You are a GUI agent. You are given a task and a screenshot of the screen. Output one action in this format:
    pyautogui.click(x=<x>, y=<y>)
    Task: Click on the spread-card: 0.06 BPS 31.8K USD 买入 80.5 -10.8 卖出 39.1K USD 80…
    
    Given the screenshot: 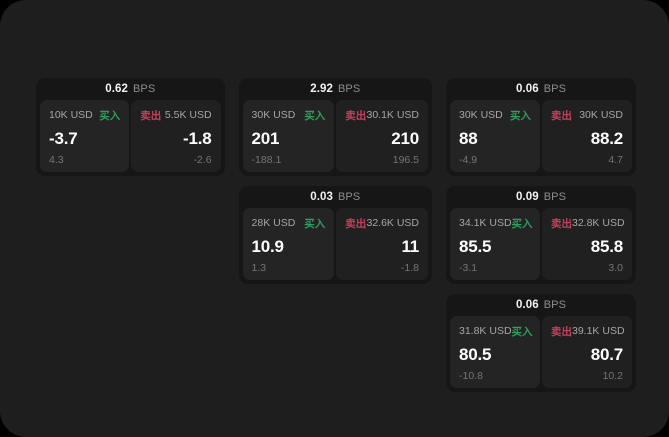 What is the action you would take?
    pyautogui.click(x=541, y=343)
    